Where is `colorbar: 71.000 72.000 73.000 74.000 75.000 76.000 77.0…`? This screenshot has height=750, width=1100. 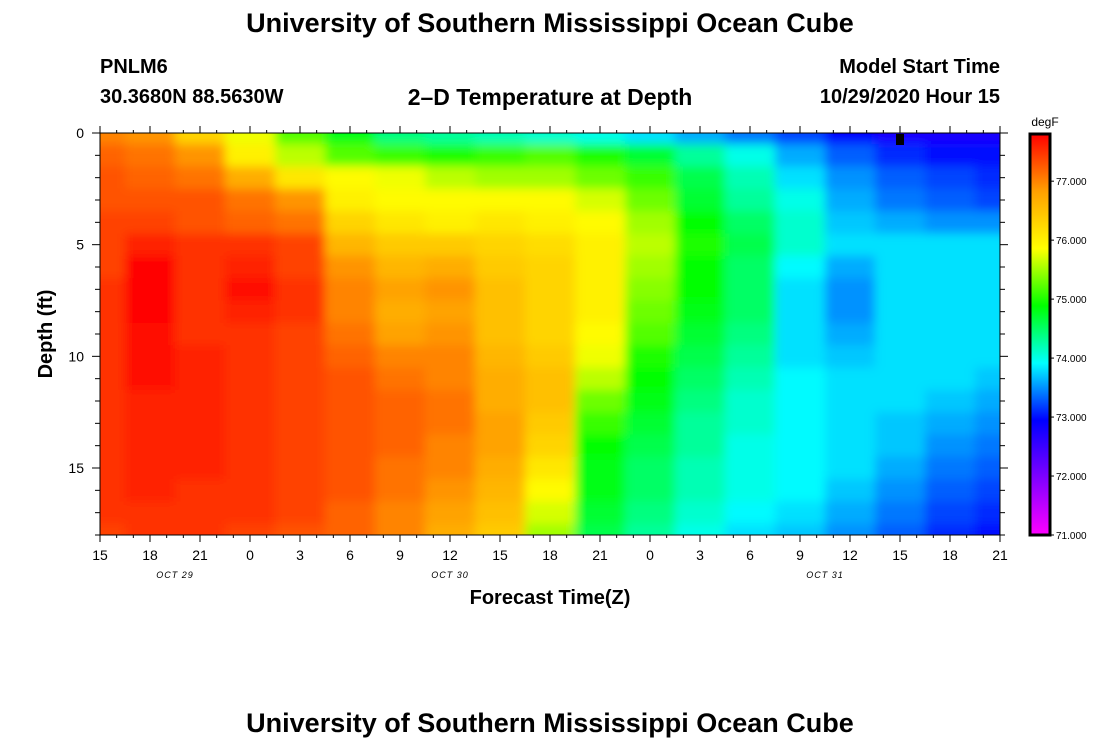
colorbar: 71.000 72.000 73.000 74.000 75.000 76.000 77.0… is located at coordinates (1057, 337).